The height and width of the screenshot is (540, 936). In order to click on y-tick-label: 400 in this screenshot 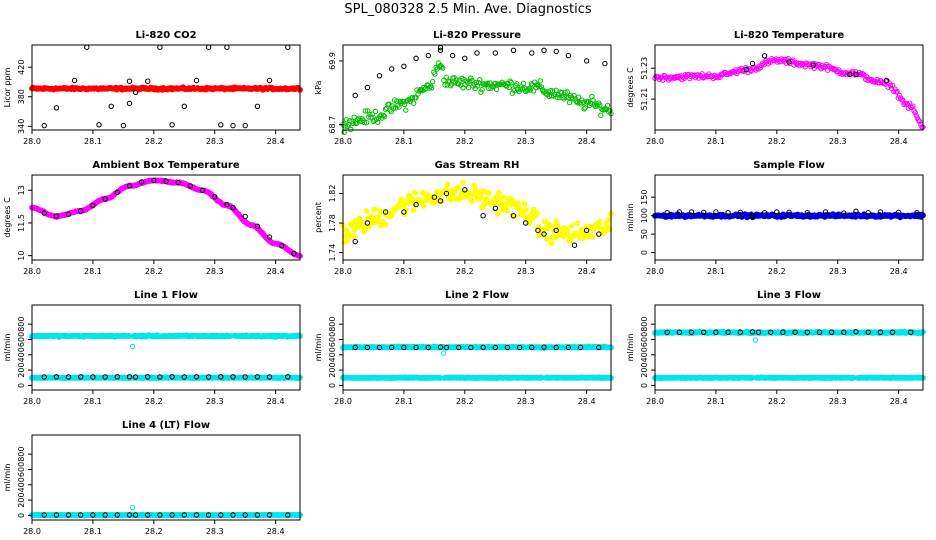, I will do `click(644, 354)`.